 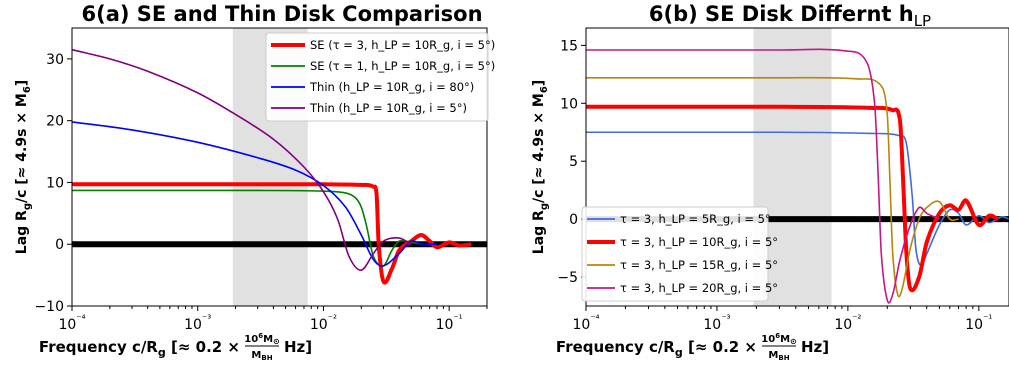 What do you see at coordinates (391, 87) in the screenshot?
I see `legend-label-3: Thin (h_LP = 10R_g, i = 80°)` at bounding box center [391, 87].